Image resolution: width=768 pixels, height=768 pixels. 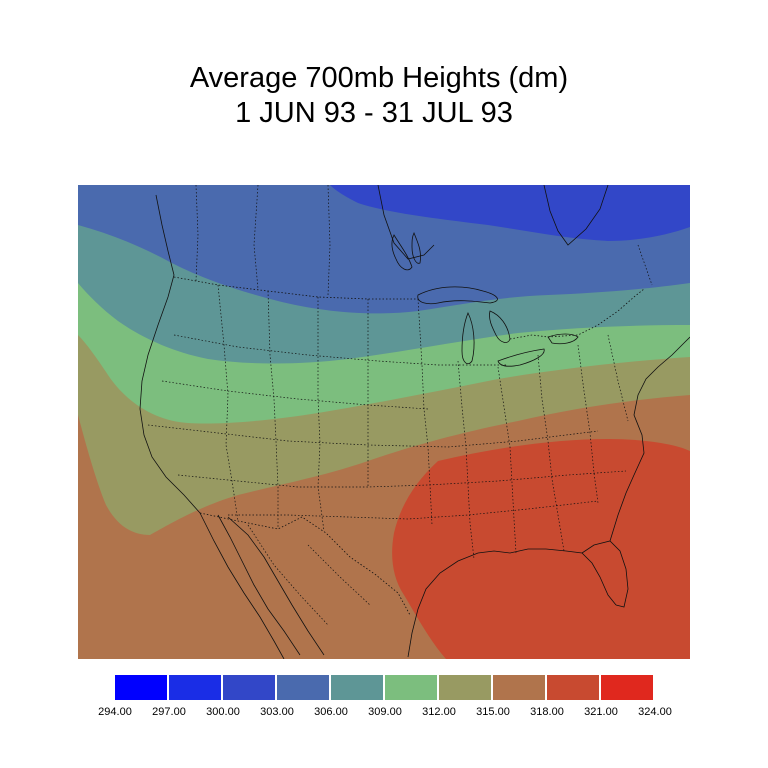 I want to click on legend-tick-label: 318.00, so click(x=547, y=712).